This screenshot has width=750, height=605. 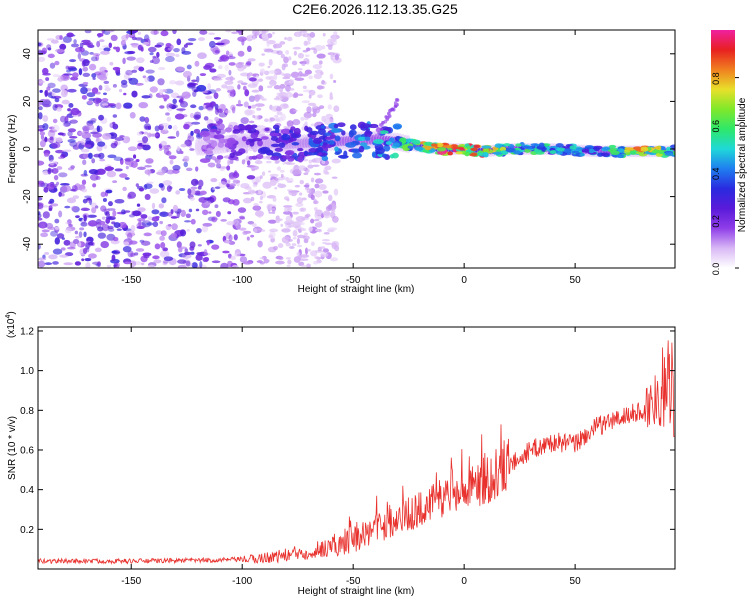 I want to click on snr-ytick-label: 1.2, so click(x=27, y=331).